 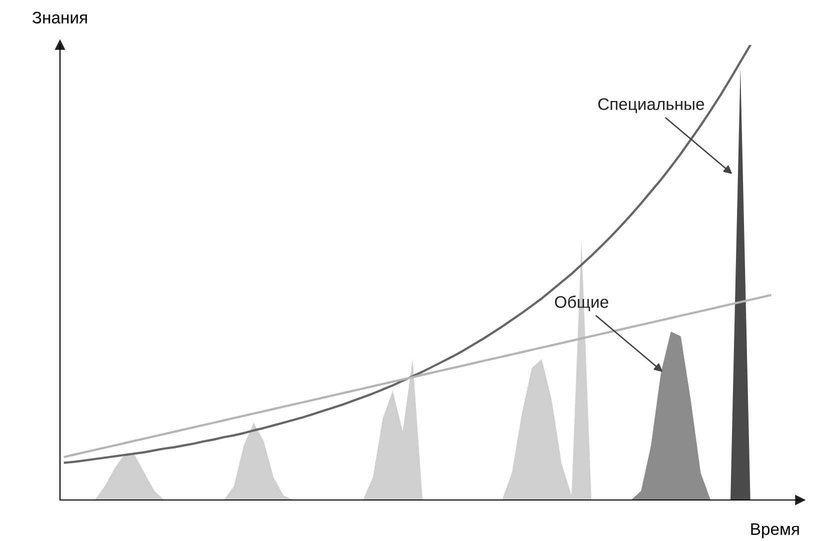 What do you see at coordinates (581, 304) in the screenshot?
I see `text: Общие` at bounding box center [581, 304].